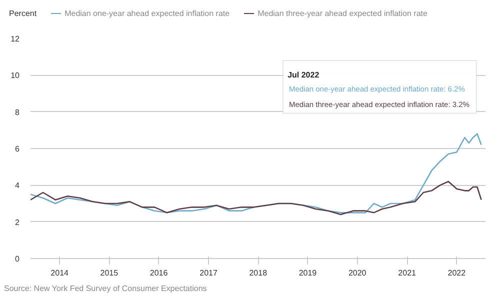 This screenshot has width=499, height=296. What do you see at coordinates (147, 13) in the screenshot?
I see `legend-label: Median one-year ahead expected inflation rate` at bounding box center [147, 13].